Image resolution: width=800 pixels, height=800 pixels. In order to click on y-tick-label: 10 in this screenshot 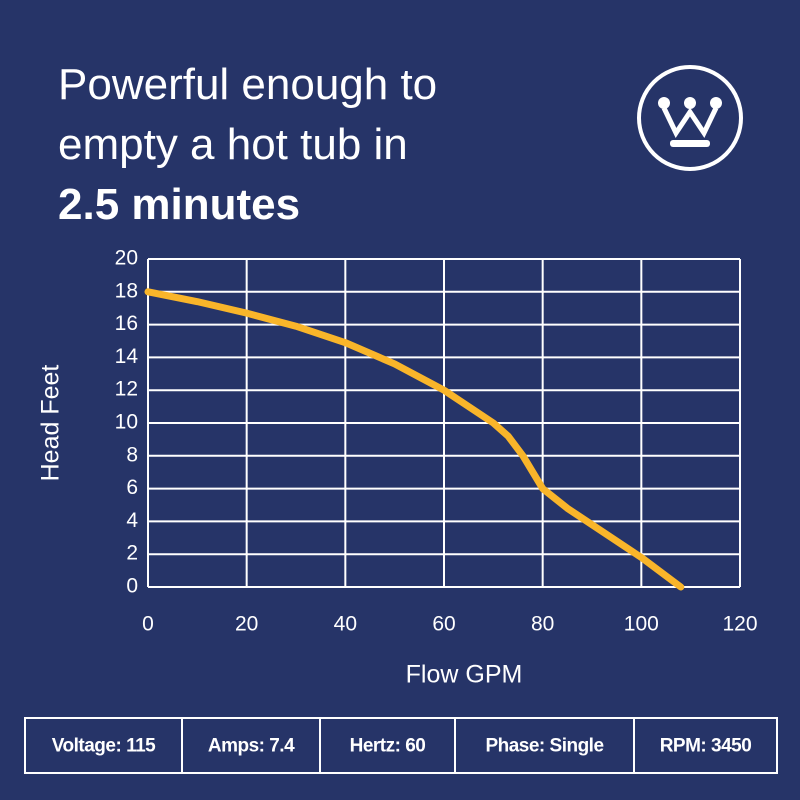, I will do `click(126, 422)`.